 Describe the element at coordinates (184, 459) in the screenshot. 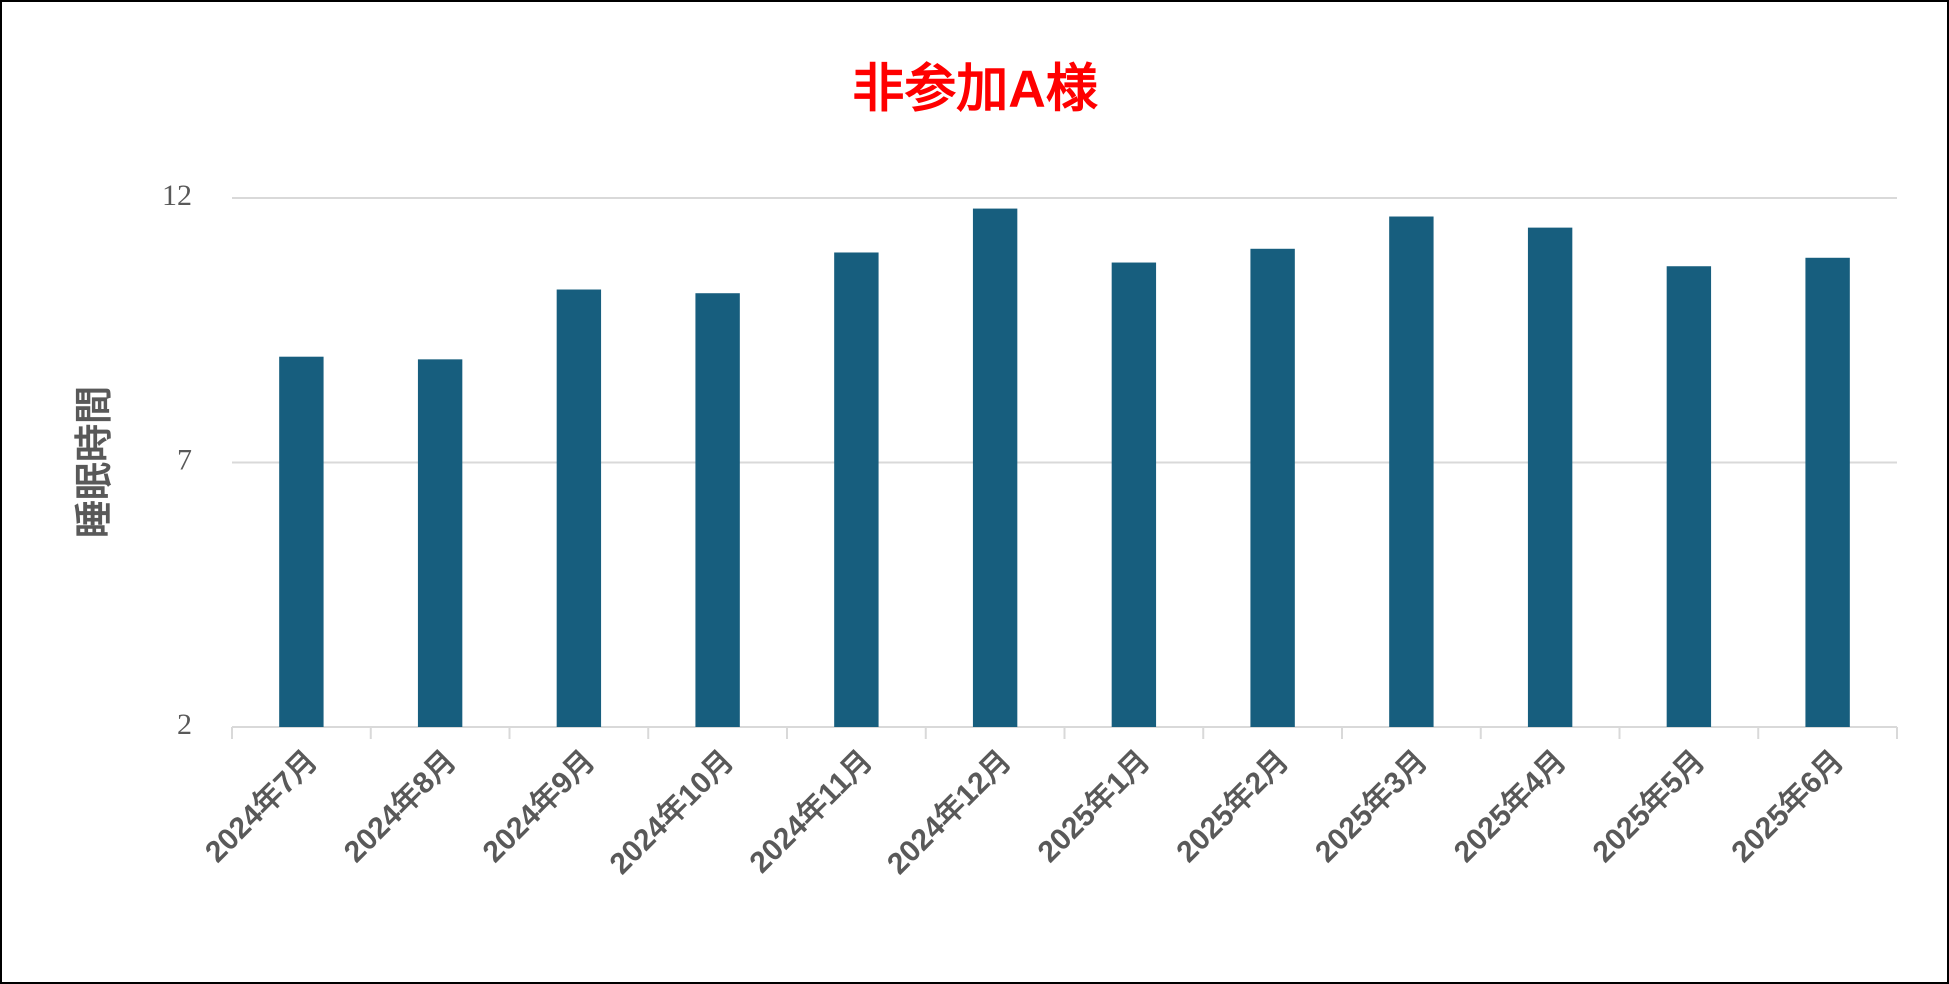

I see `y-tick-label: 7` at that location.